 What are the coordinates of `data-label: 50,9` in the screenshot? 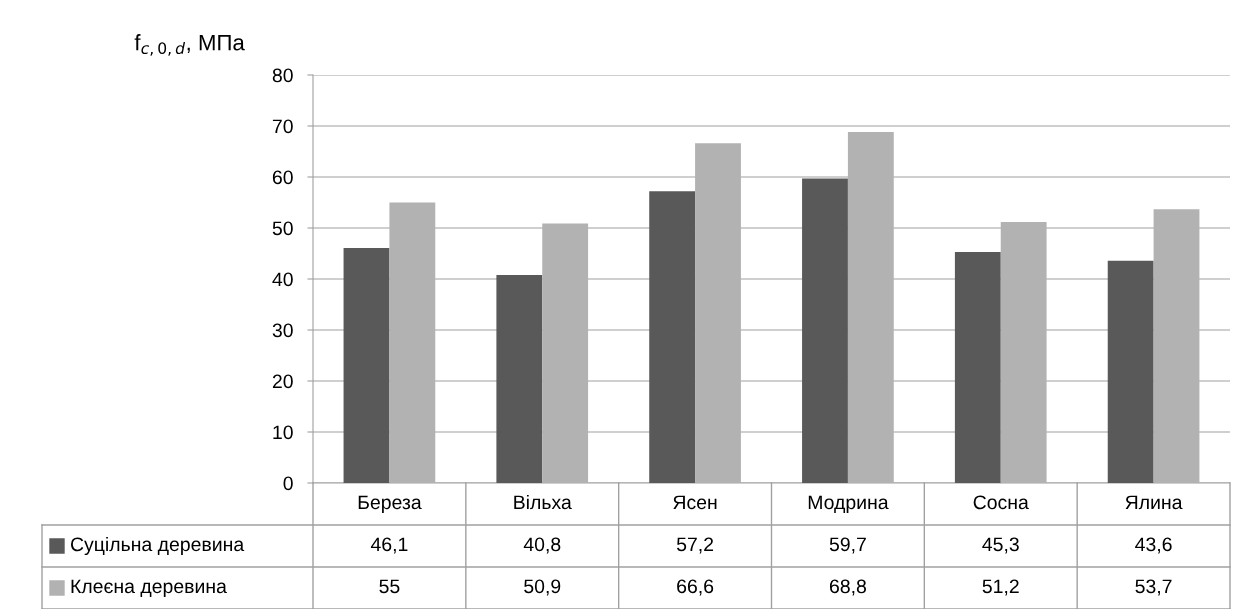 It's located at (542, 587).